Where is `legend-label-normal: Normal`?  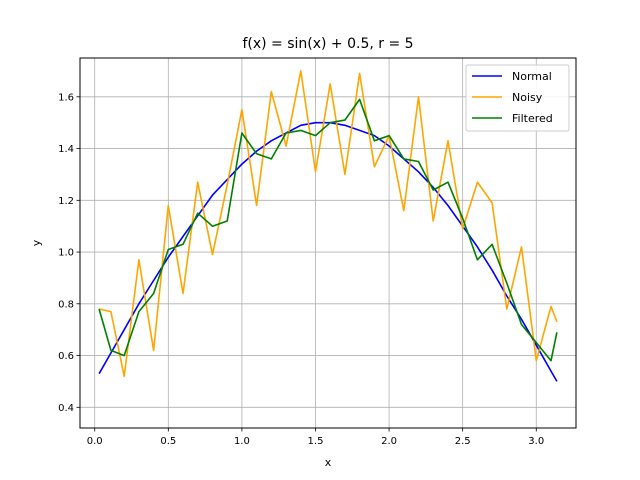 legend-label-normal: Normal is located at coordinates (532, 76).